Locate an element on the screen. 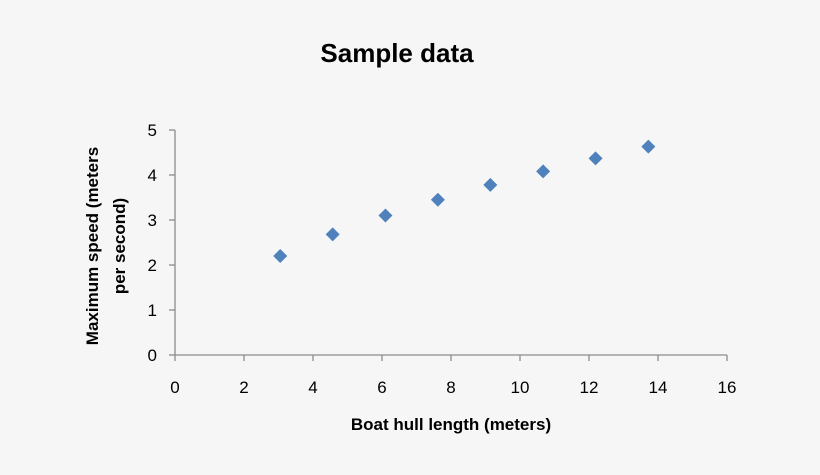 Image resolution: width=820 pixels, height=475 pixels. x-tick-label: 0 is located at coordinates (174, 387).